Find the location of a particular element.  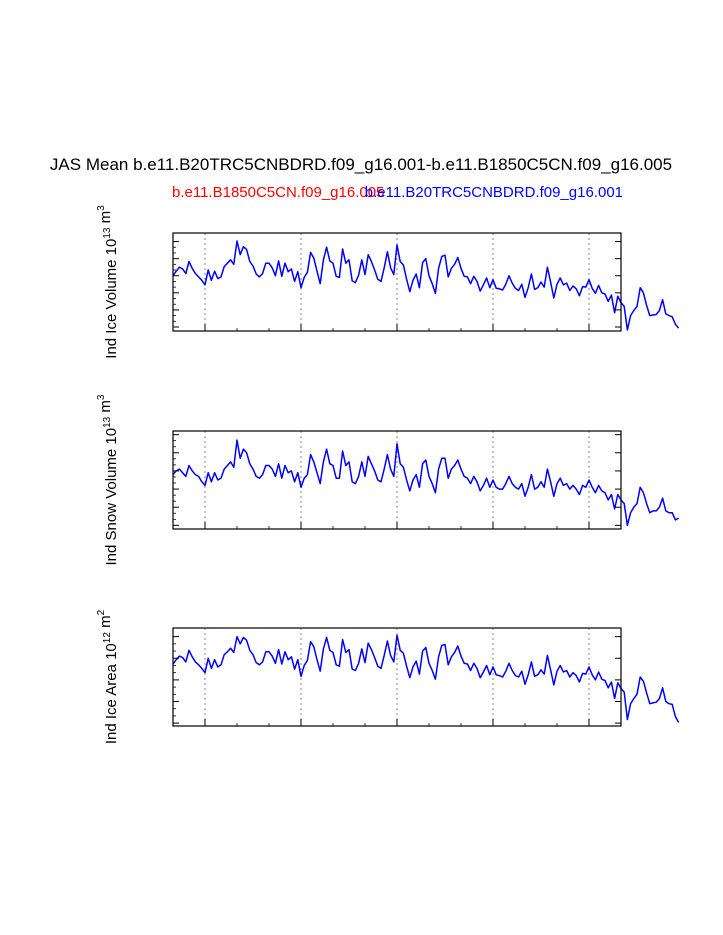

y-axis-title: Ind Ice Area 1012 m2 is located at coordinates (108, 676).